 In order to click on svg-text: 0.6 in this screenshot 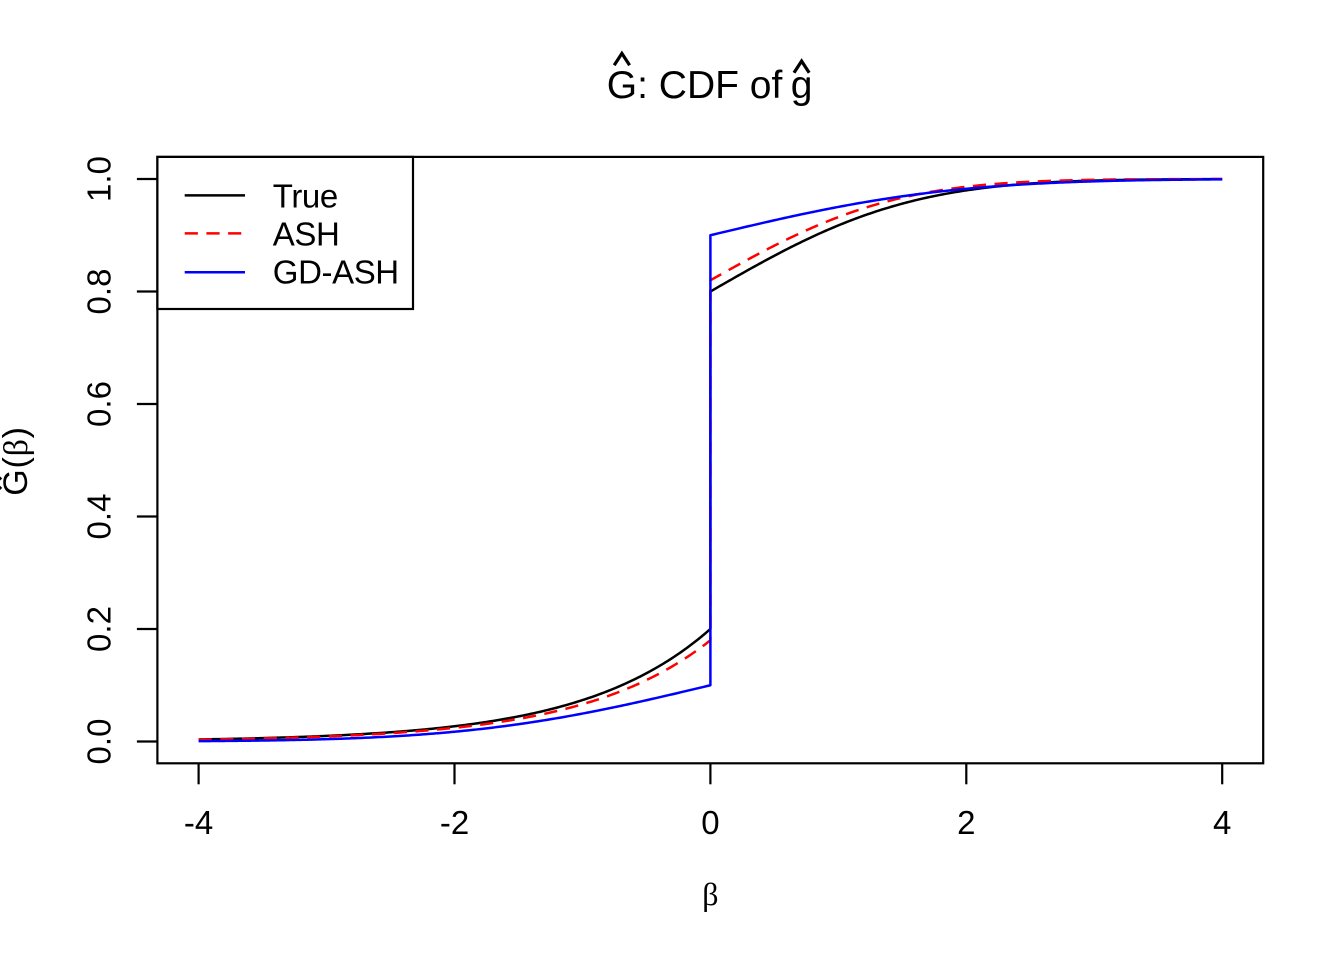, I will do `click(99, 404)`.